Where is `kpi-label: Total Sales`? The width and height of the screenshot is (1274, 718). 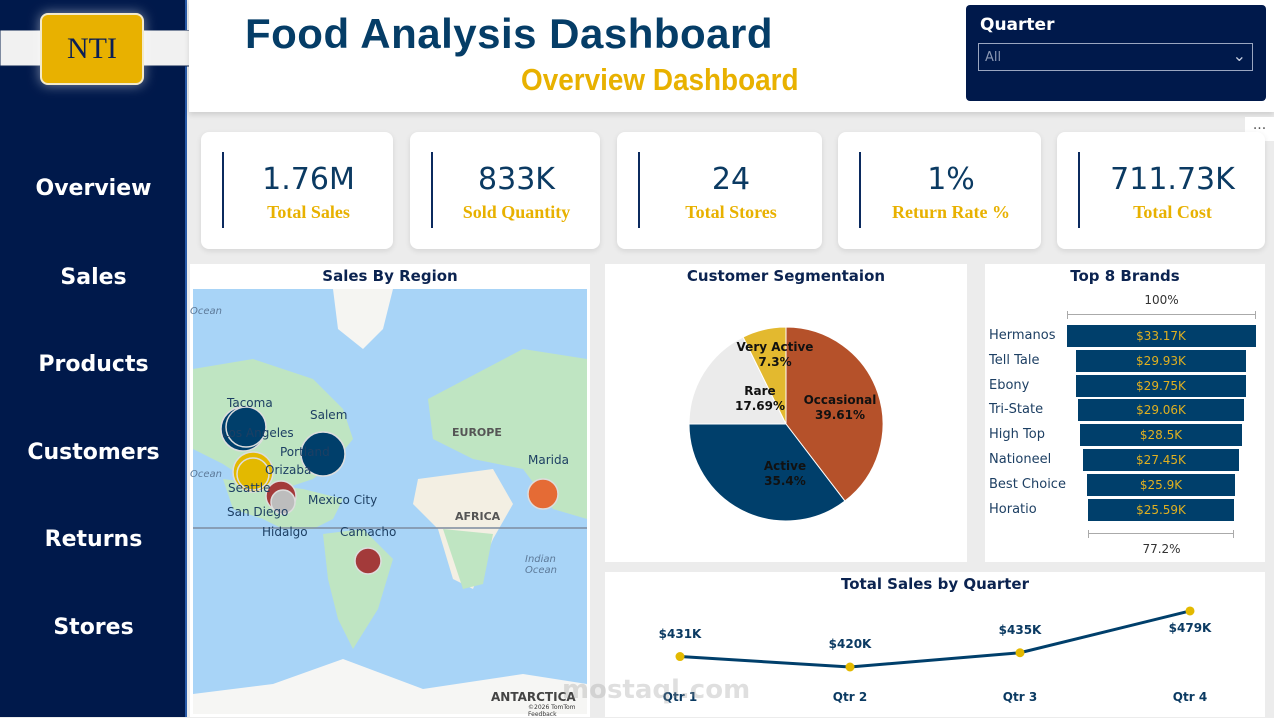 kpi-label: Total Sales is located at coordinates (308, 212).